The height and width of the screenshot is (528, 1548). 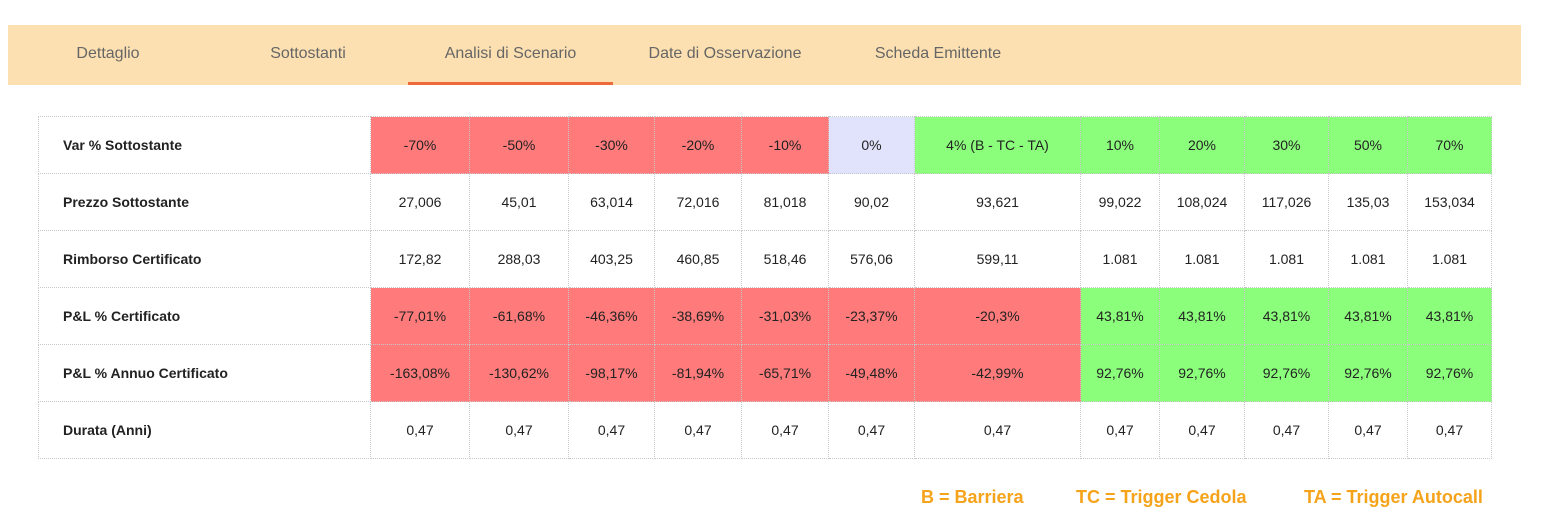 What do you see at coordinates (611, 259) in the screenshot?
I see `table-cell: 403,25` at bounding box center [611, 259].